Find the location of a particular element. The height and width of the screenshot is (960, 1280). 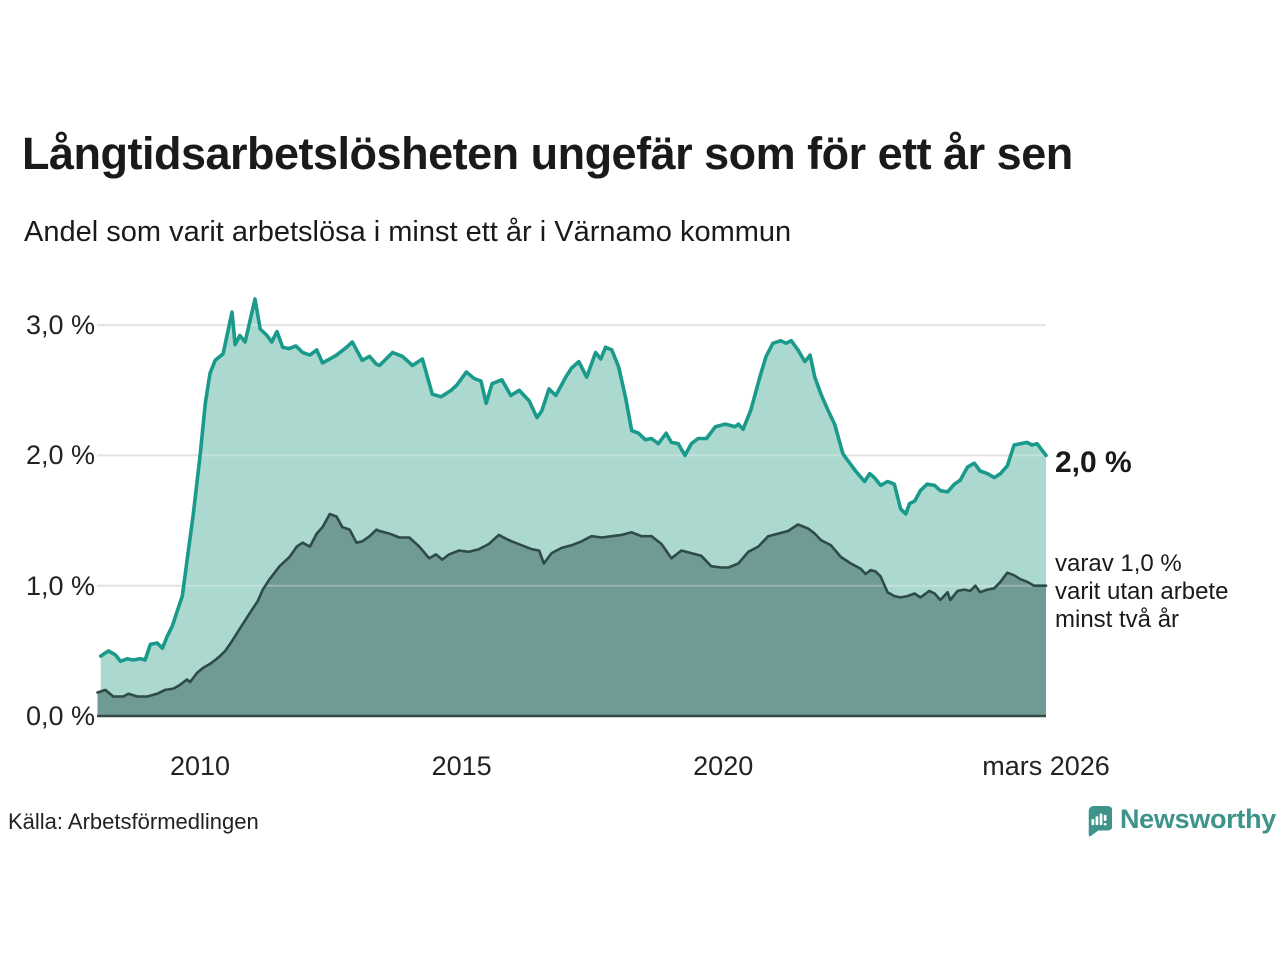

source-attribution: Källa: Arbetsförmedlingen is located at coordinates (133, 821).